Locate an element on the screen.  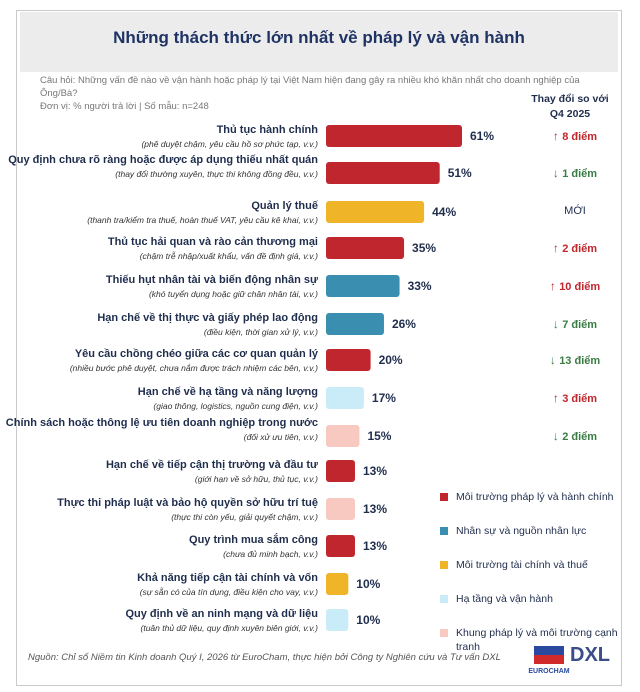
title-bar is located at coordinates (319, 42).